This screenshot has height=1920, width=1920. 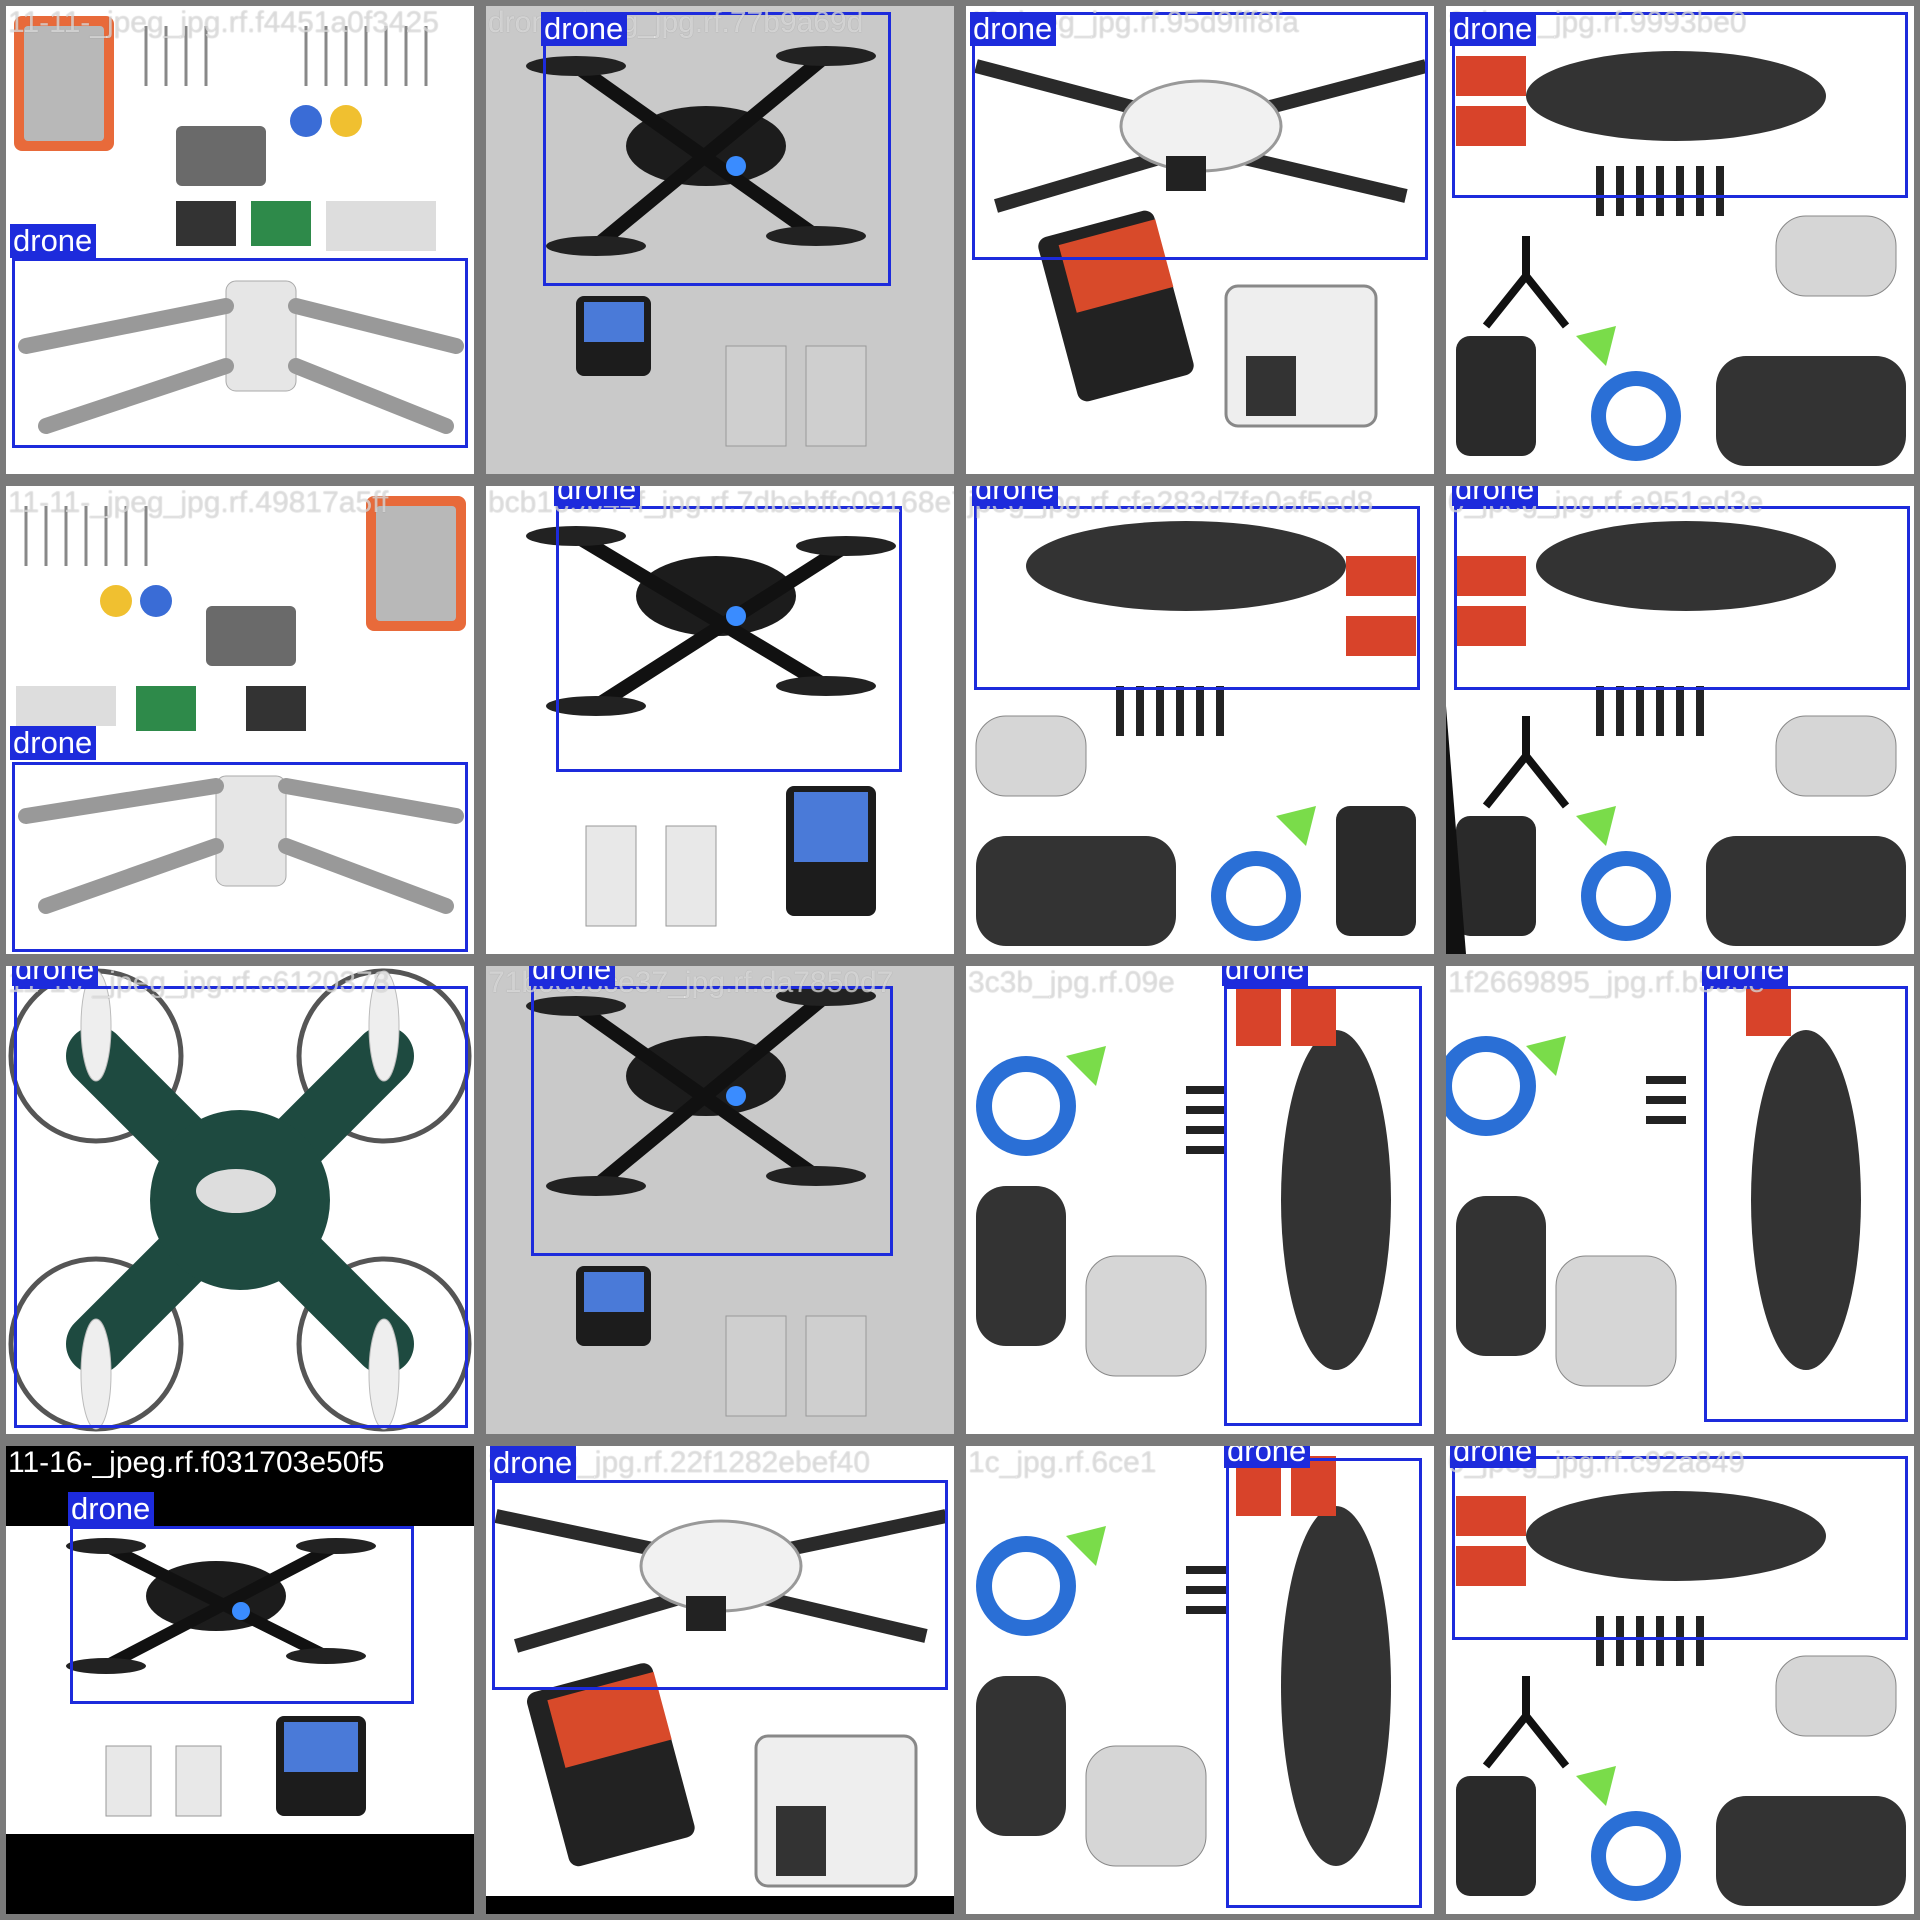 I want to click on tile-filename: 3c3b_jpg.rf.09e, so click(x=1071, y=982).